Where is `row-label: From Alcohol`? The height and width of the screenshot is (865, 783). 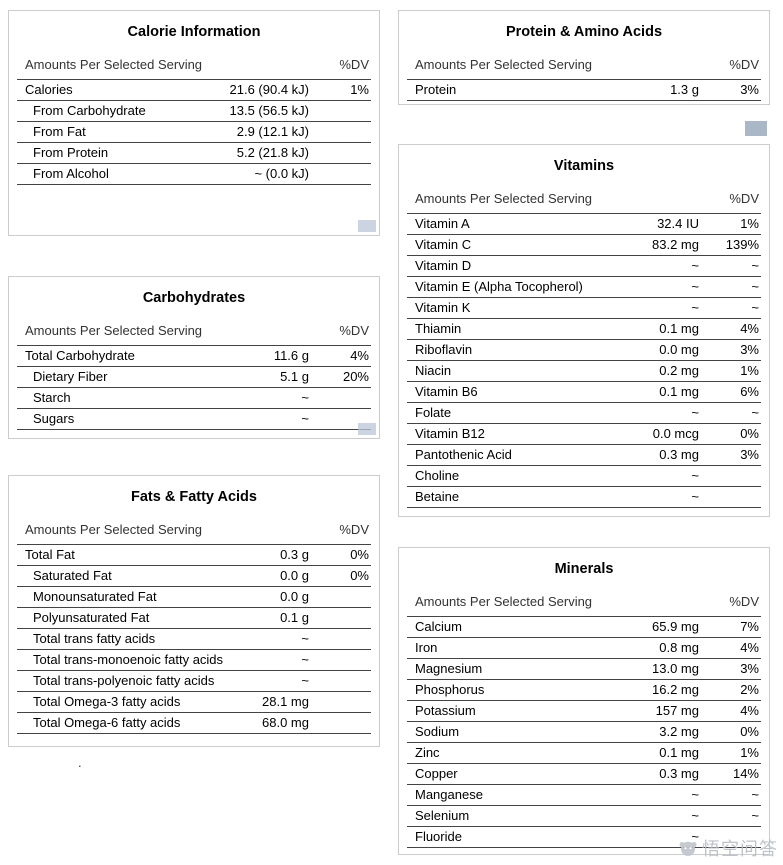
row-label: From Alcohol is located at coordinates (71, 173).